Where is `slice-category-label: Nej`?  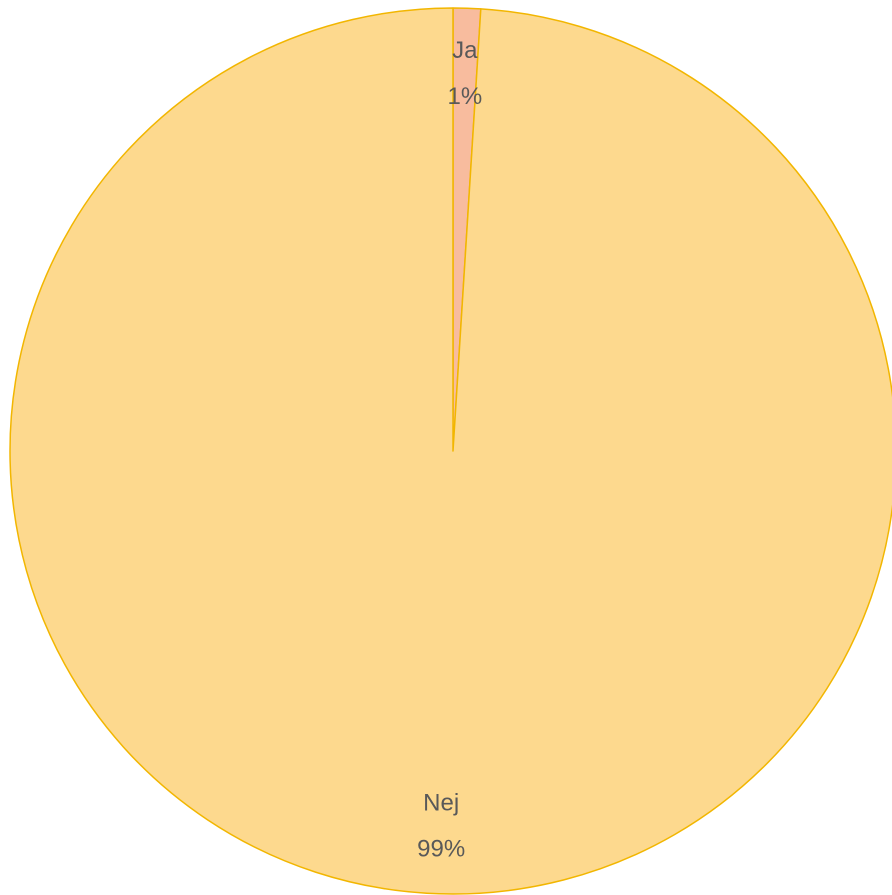 slice-category-label: Nej is located at coordinates (441, 803).